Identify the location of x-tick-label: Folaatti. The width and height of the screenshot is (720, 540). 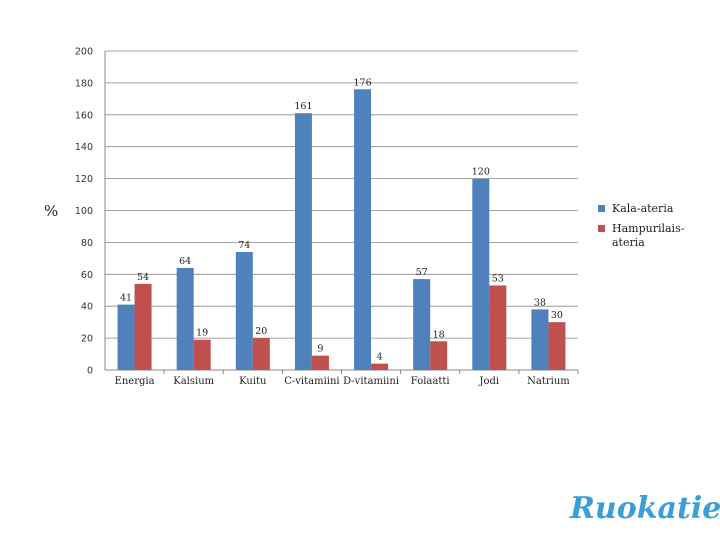
(430, 381).